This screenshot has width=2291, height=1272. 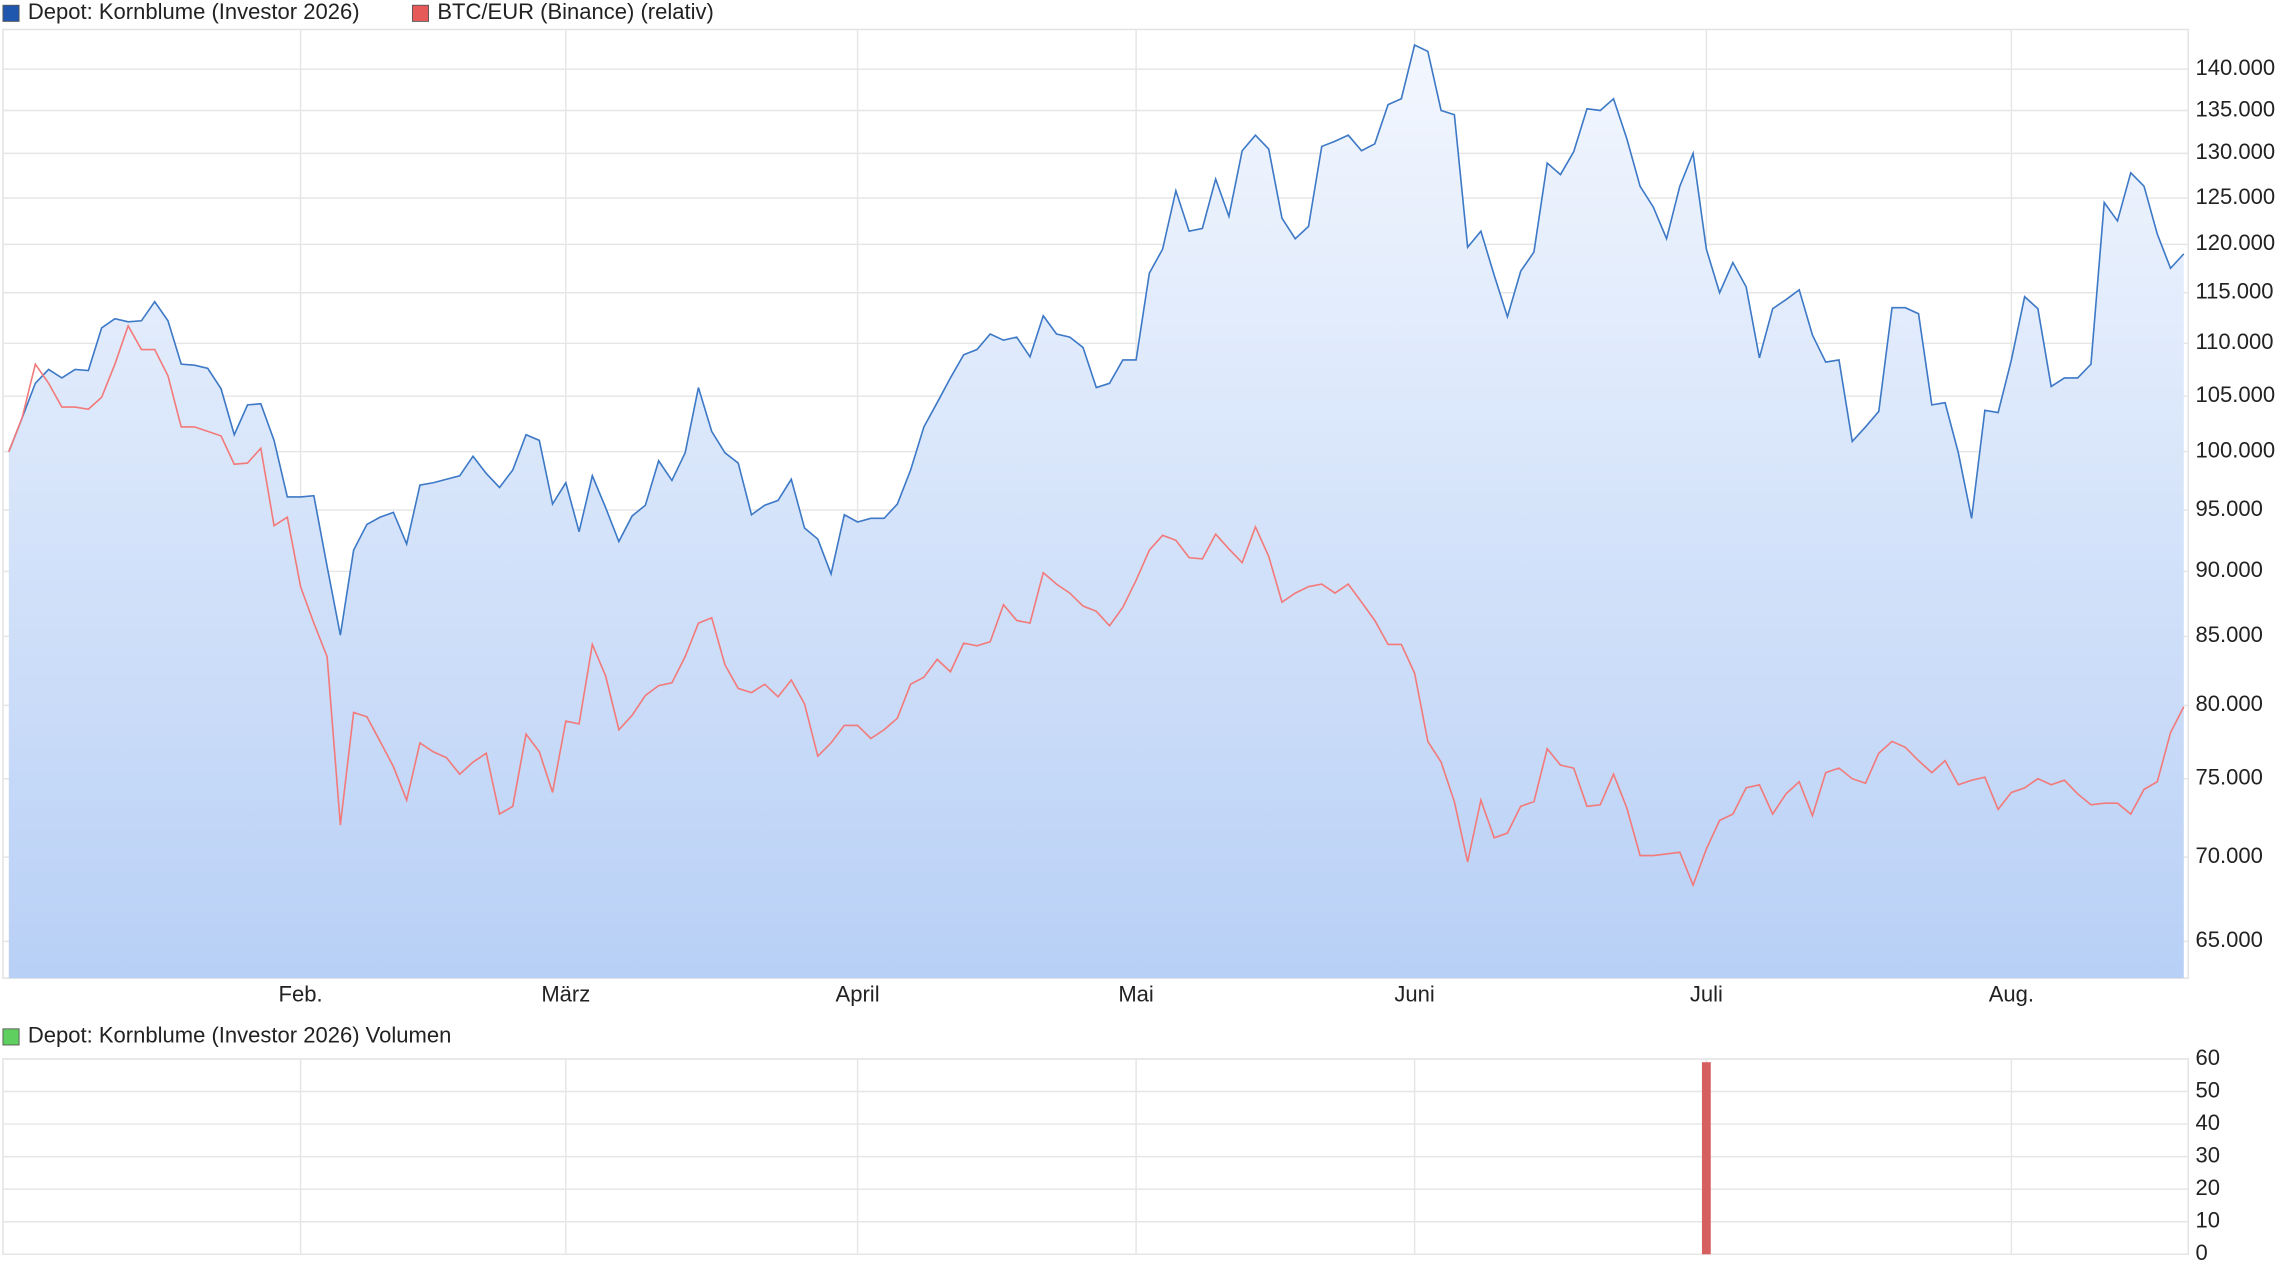 I want to click on bar, so click(x=1706, y=1158).